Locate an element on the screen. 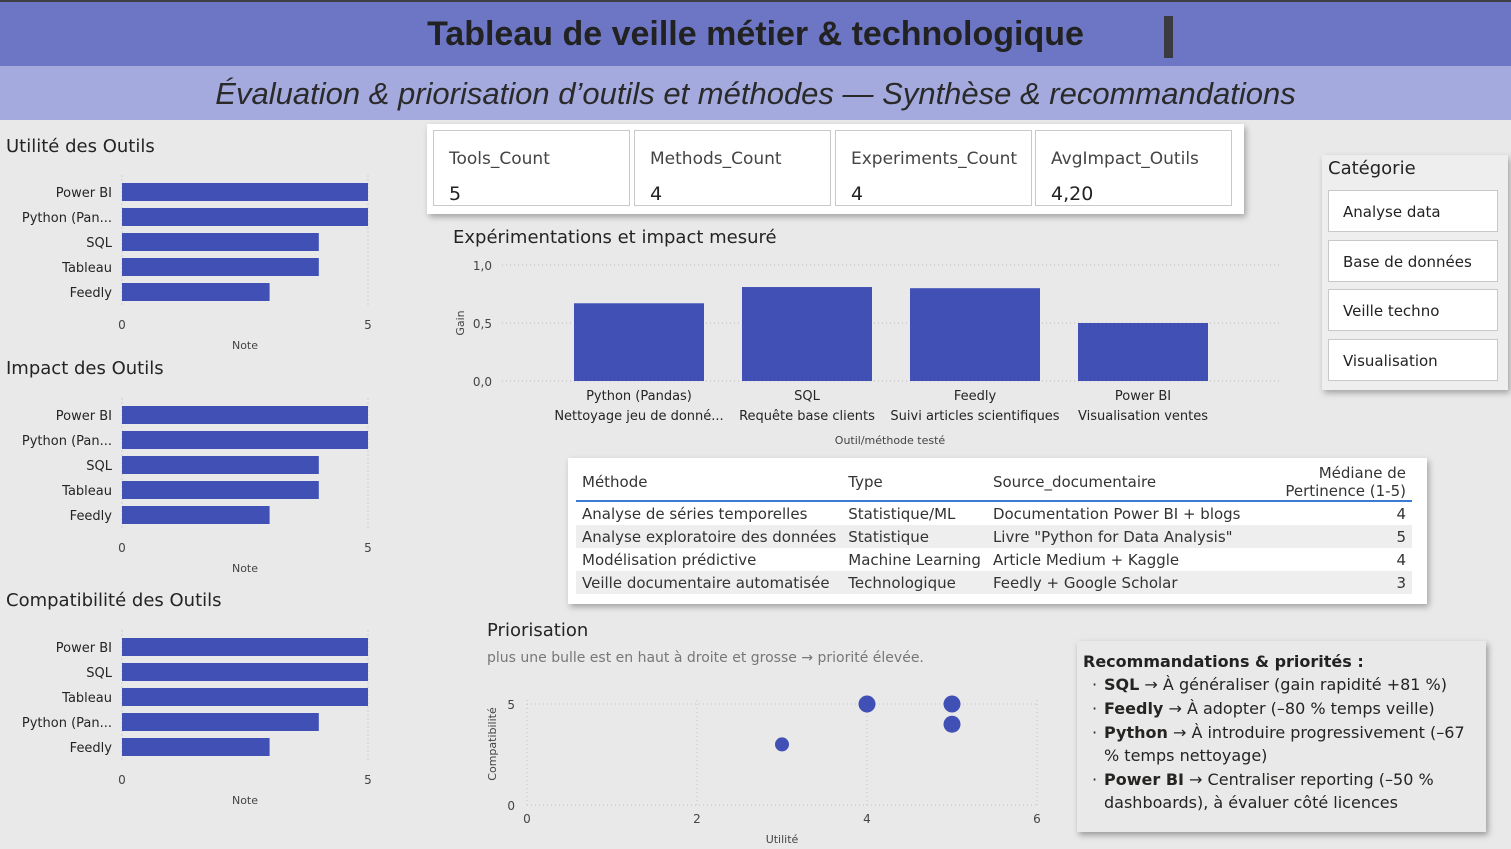 The width and height of the screenshot is (1511, 849). column-header-pertinence: Médiane de Pertinence (1-5) is located at coordinates (1329, 483).